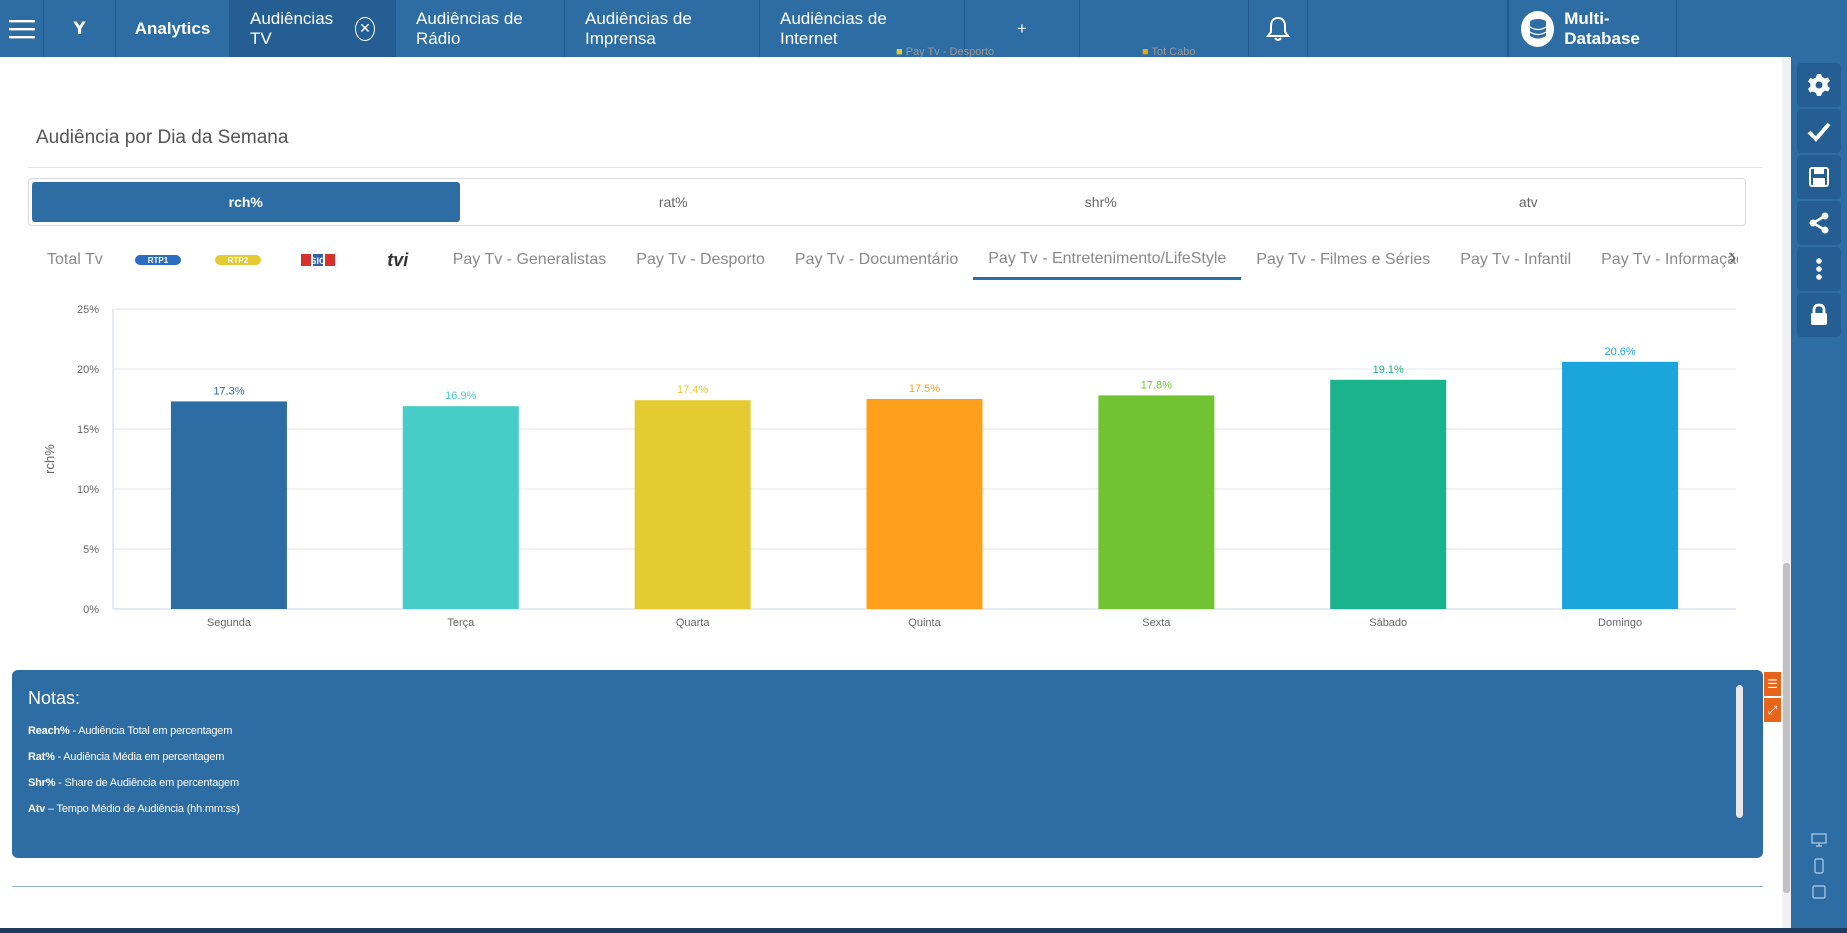  I want to click on tab-audiencias-radio: Audiências de Rádio, so click(480, 28).